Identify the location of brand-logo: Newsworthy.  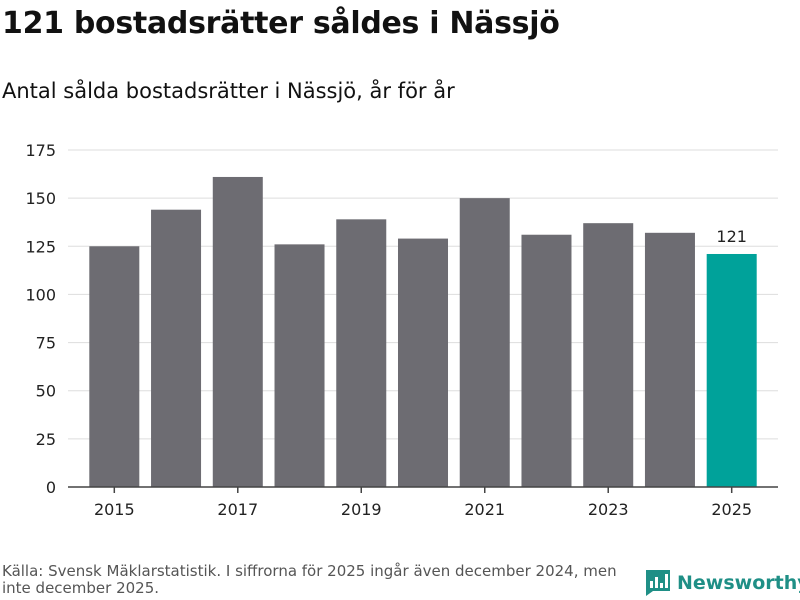
(722, 583).